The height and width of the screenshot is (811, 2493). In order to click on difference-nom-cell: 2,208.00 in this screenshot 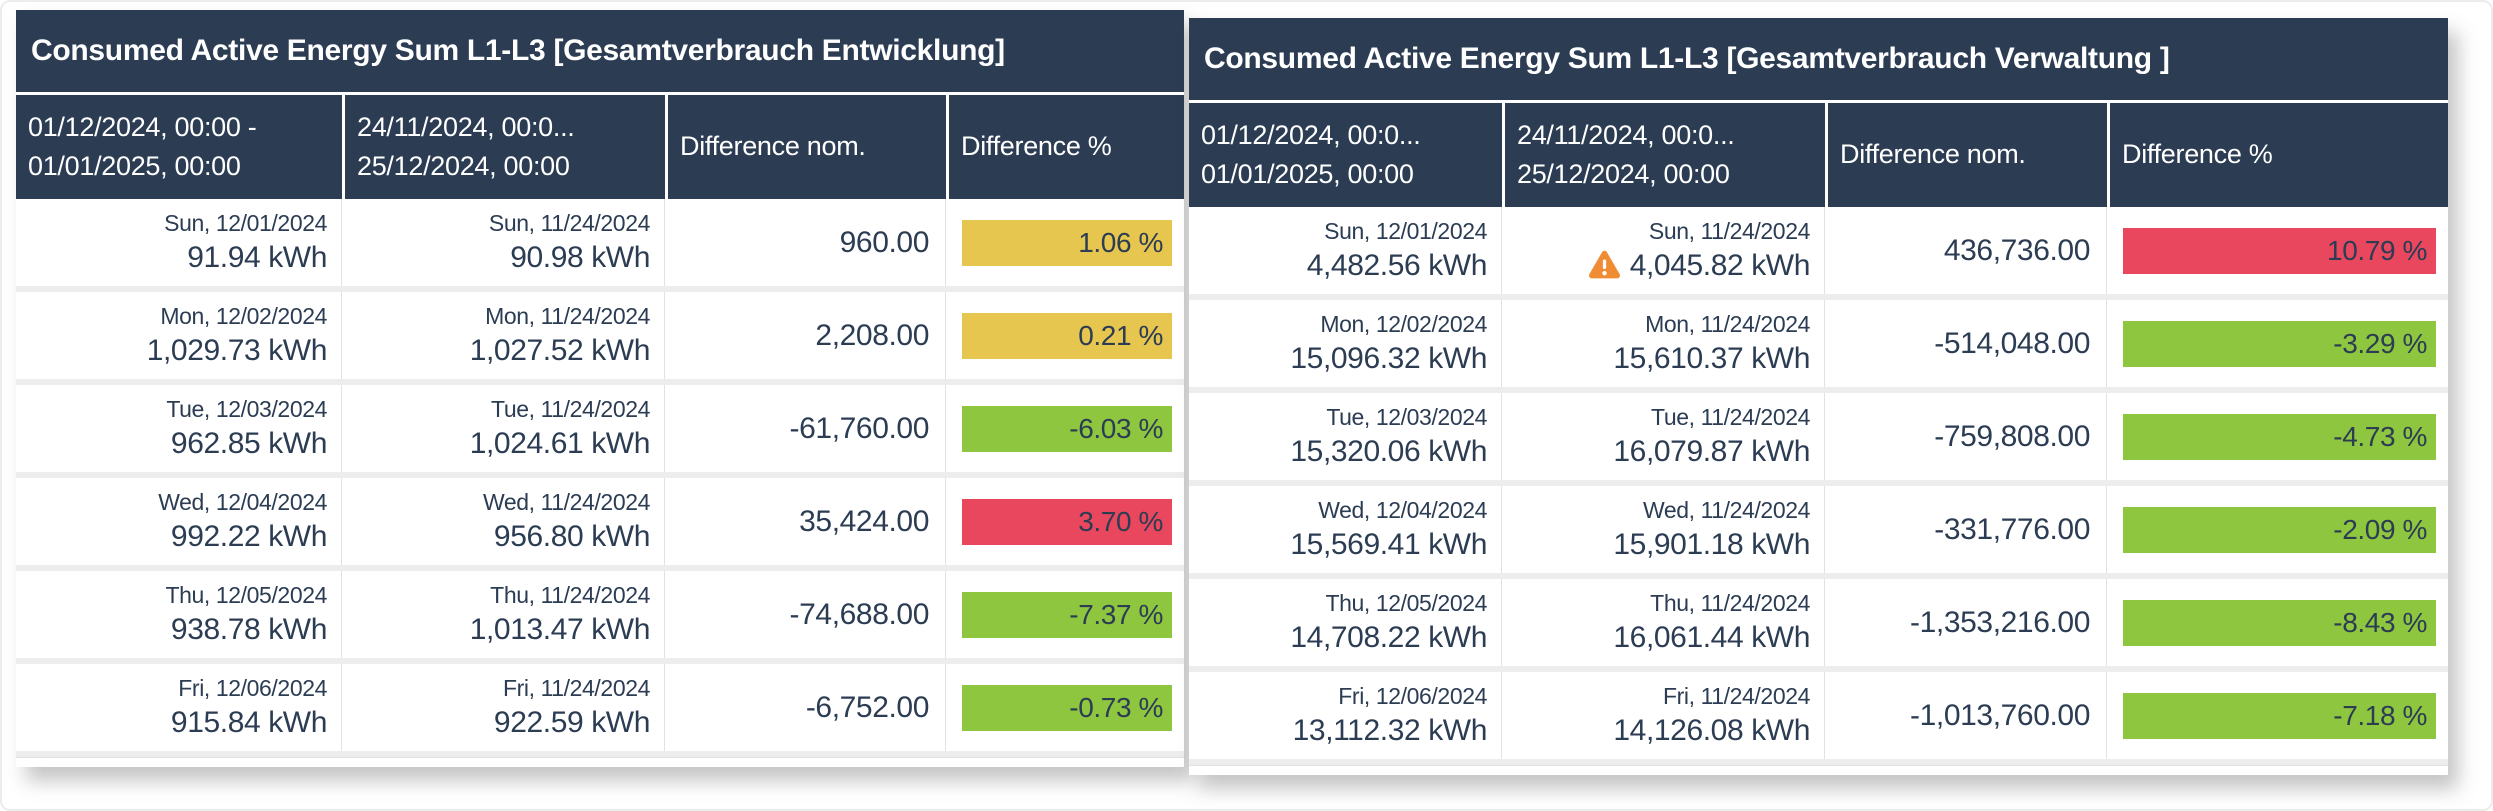, I will do `click(805, 335)`.